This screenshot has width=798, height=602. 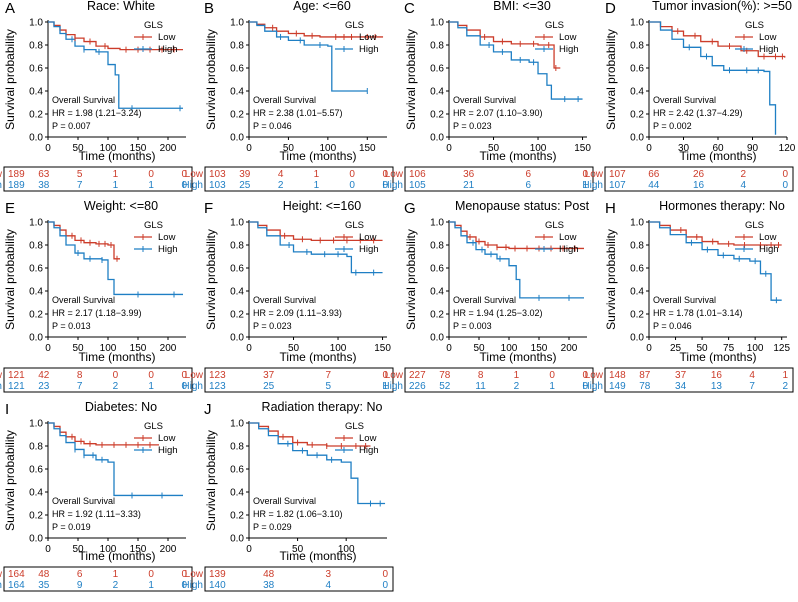 What do you see at coordinates (529, 174) in the screenshot?
I see `risk-low-count: 6` at bounding box center [529, 174].